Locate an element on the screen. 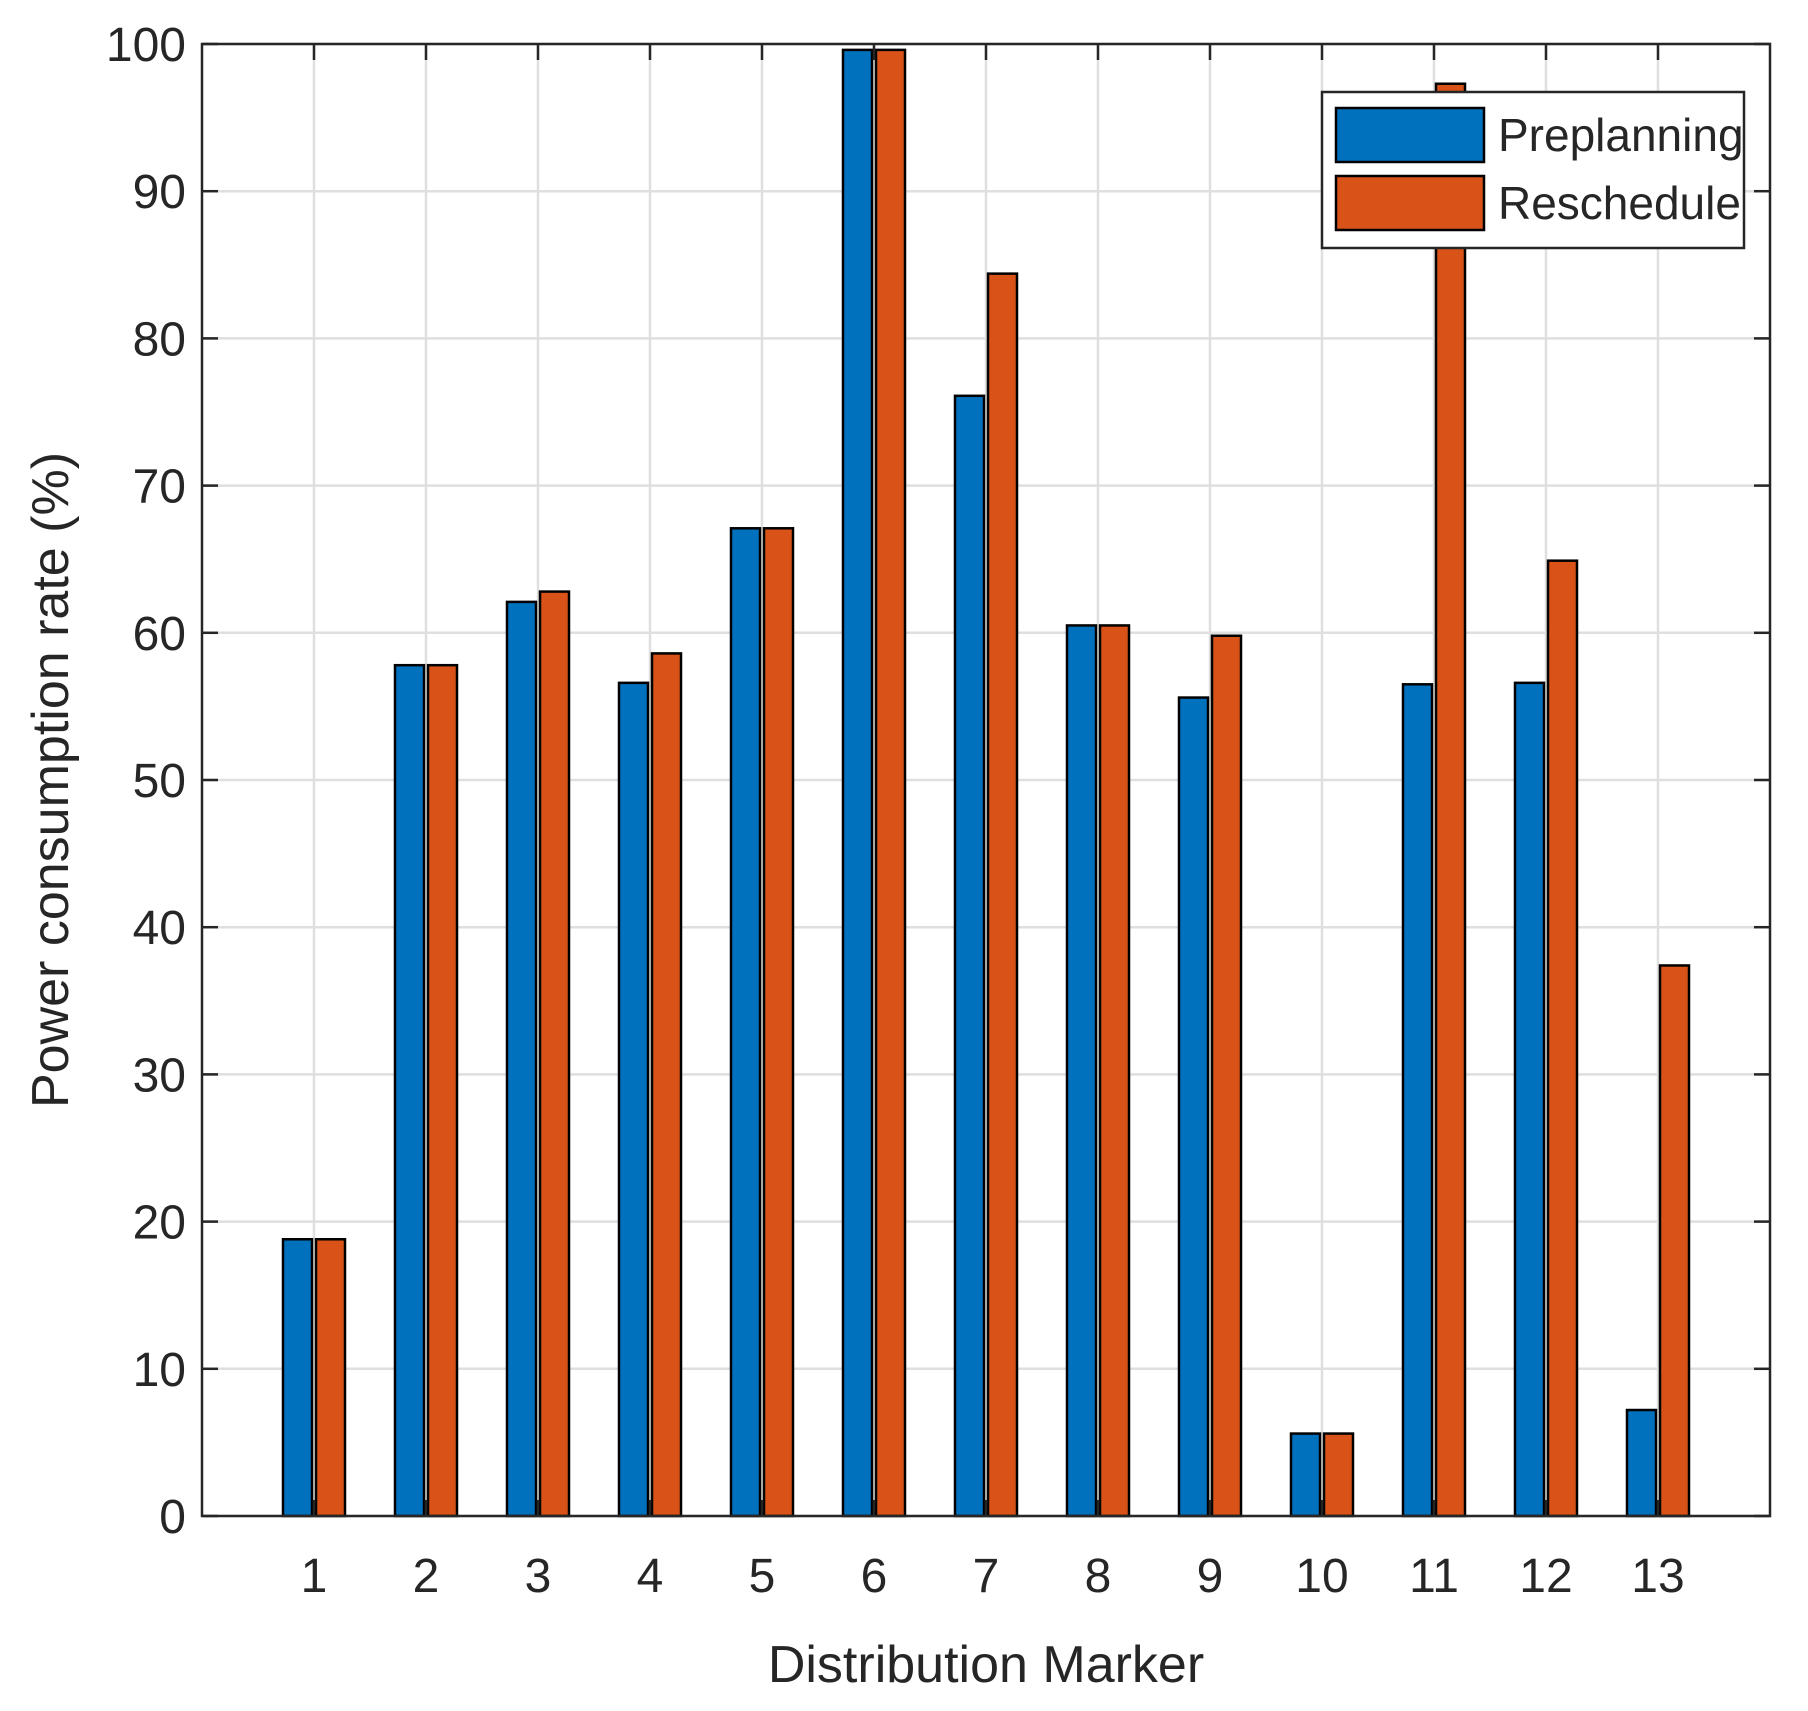 Image resolution: width=1808 pixels, height=1711 pixels. y-tick-label: 90 is located at coordinates (159, 192).